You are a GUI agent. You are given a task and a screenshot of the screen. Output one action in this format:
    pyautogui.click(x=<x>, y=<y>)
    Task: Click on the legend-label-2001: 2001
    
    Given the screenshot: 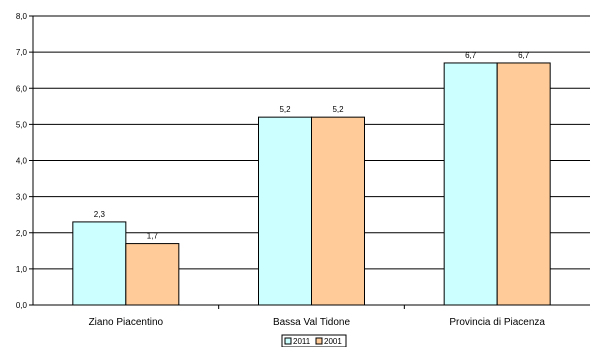 What is the action you would take?
    pyautogui.click(x=333, y=341)
    